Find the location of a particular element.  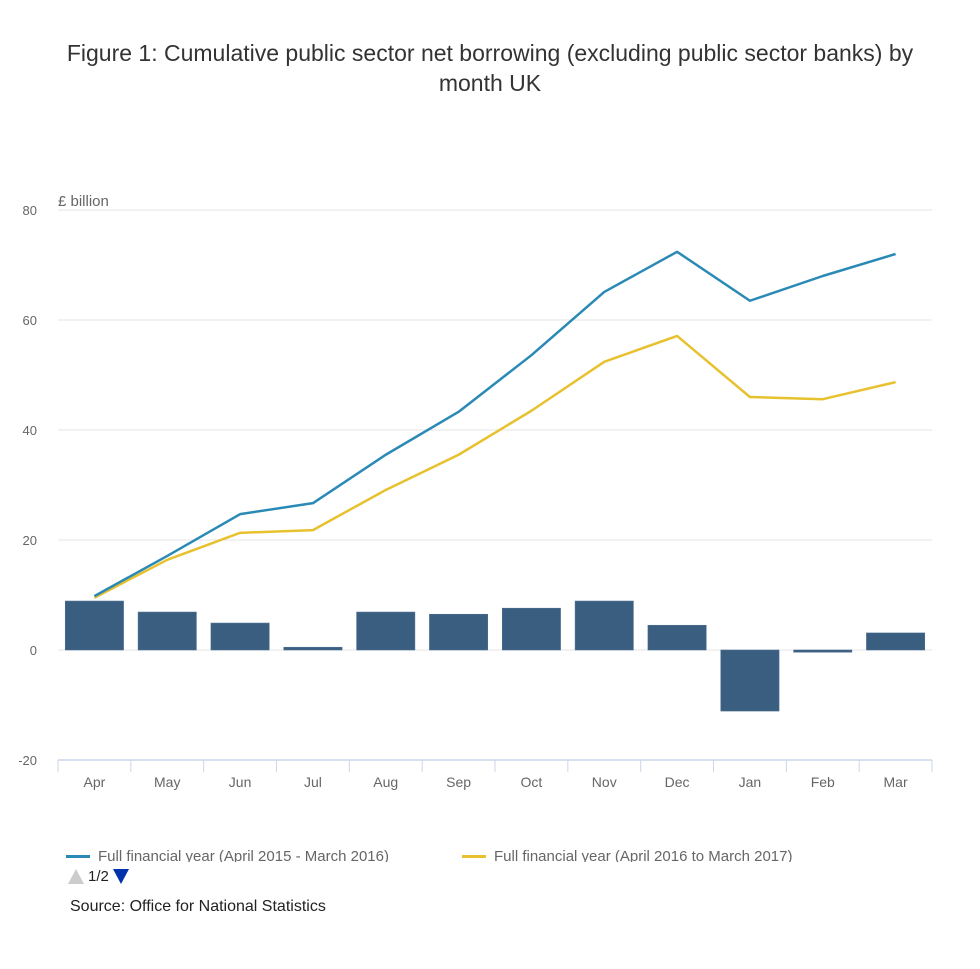

bar-sep is located at coordinates (459, 632).